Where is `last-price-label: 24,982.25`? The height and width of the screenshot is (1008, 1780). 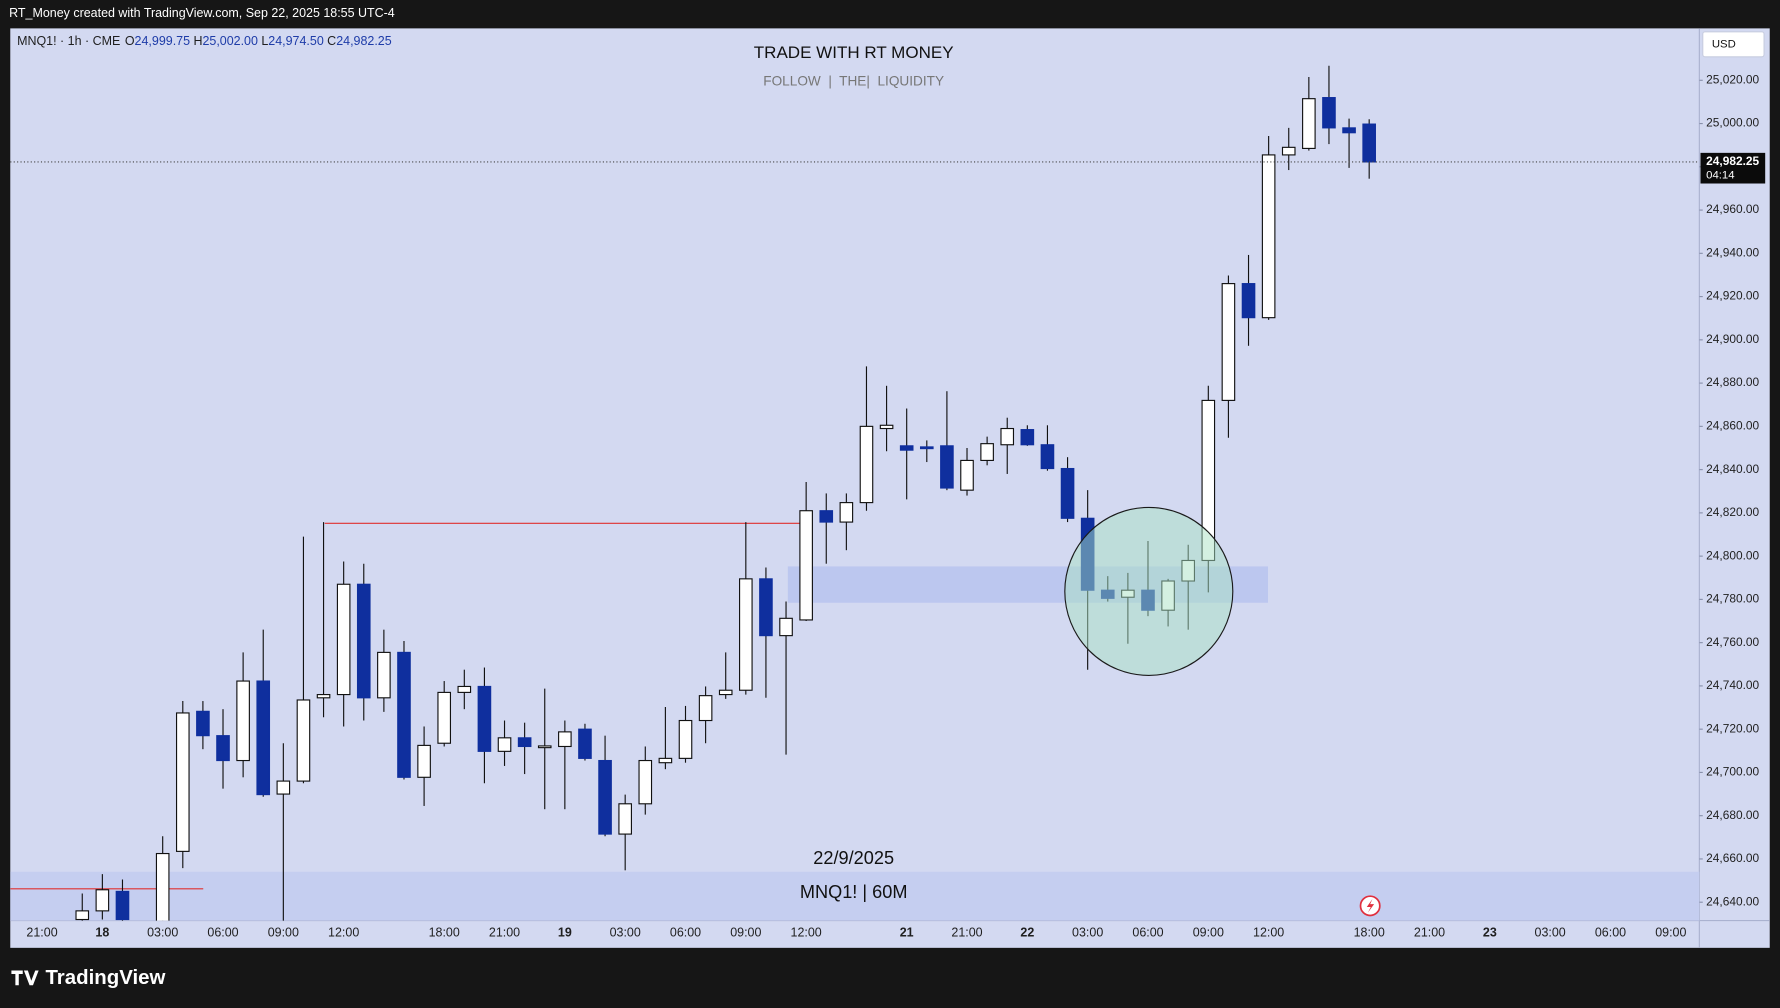 last-price-label: 24,982.25 is located at coordinates (1732, 161).